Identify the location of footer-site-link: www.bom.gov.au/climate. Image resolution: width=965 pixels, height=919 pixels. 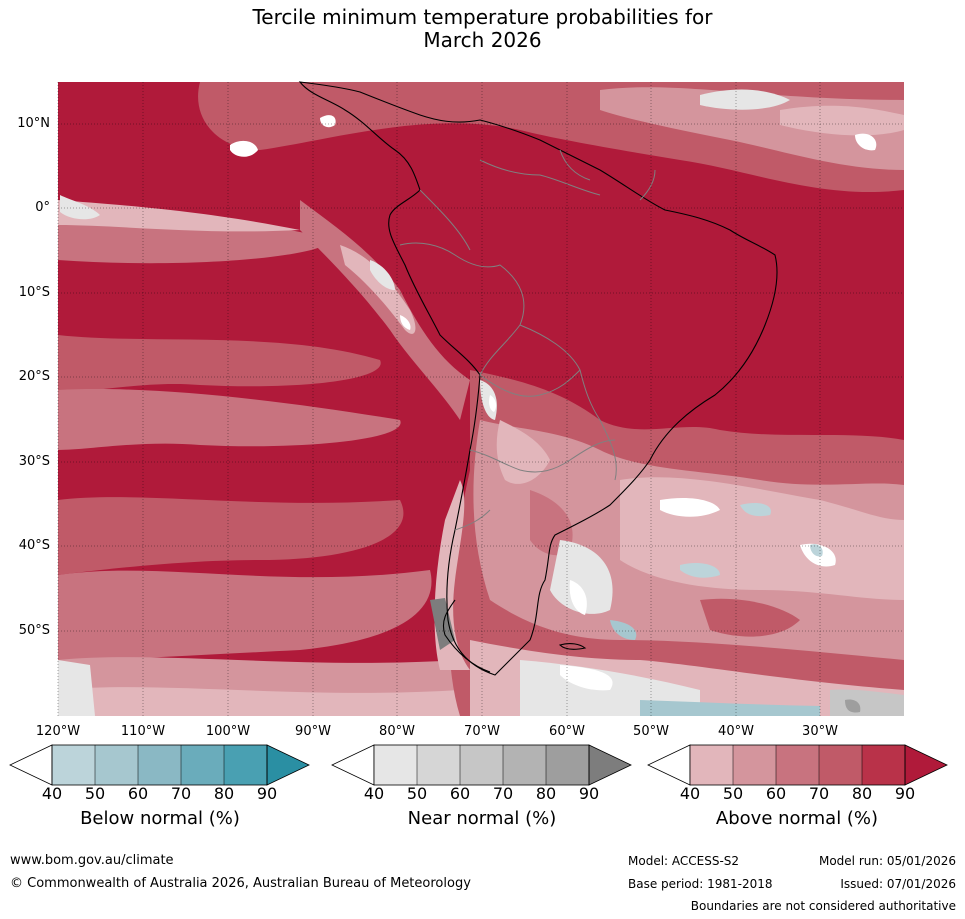
(92, 860).